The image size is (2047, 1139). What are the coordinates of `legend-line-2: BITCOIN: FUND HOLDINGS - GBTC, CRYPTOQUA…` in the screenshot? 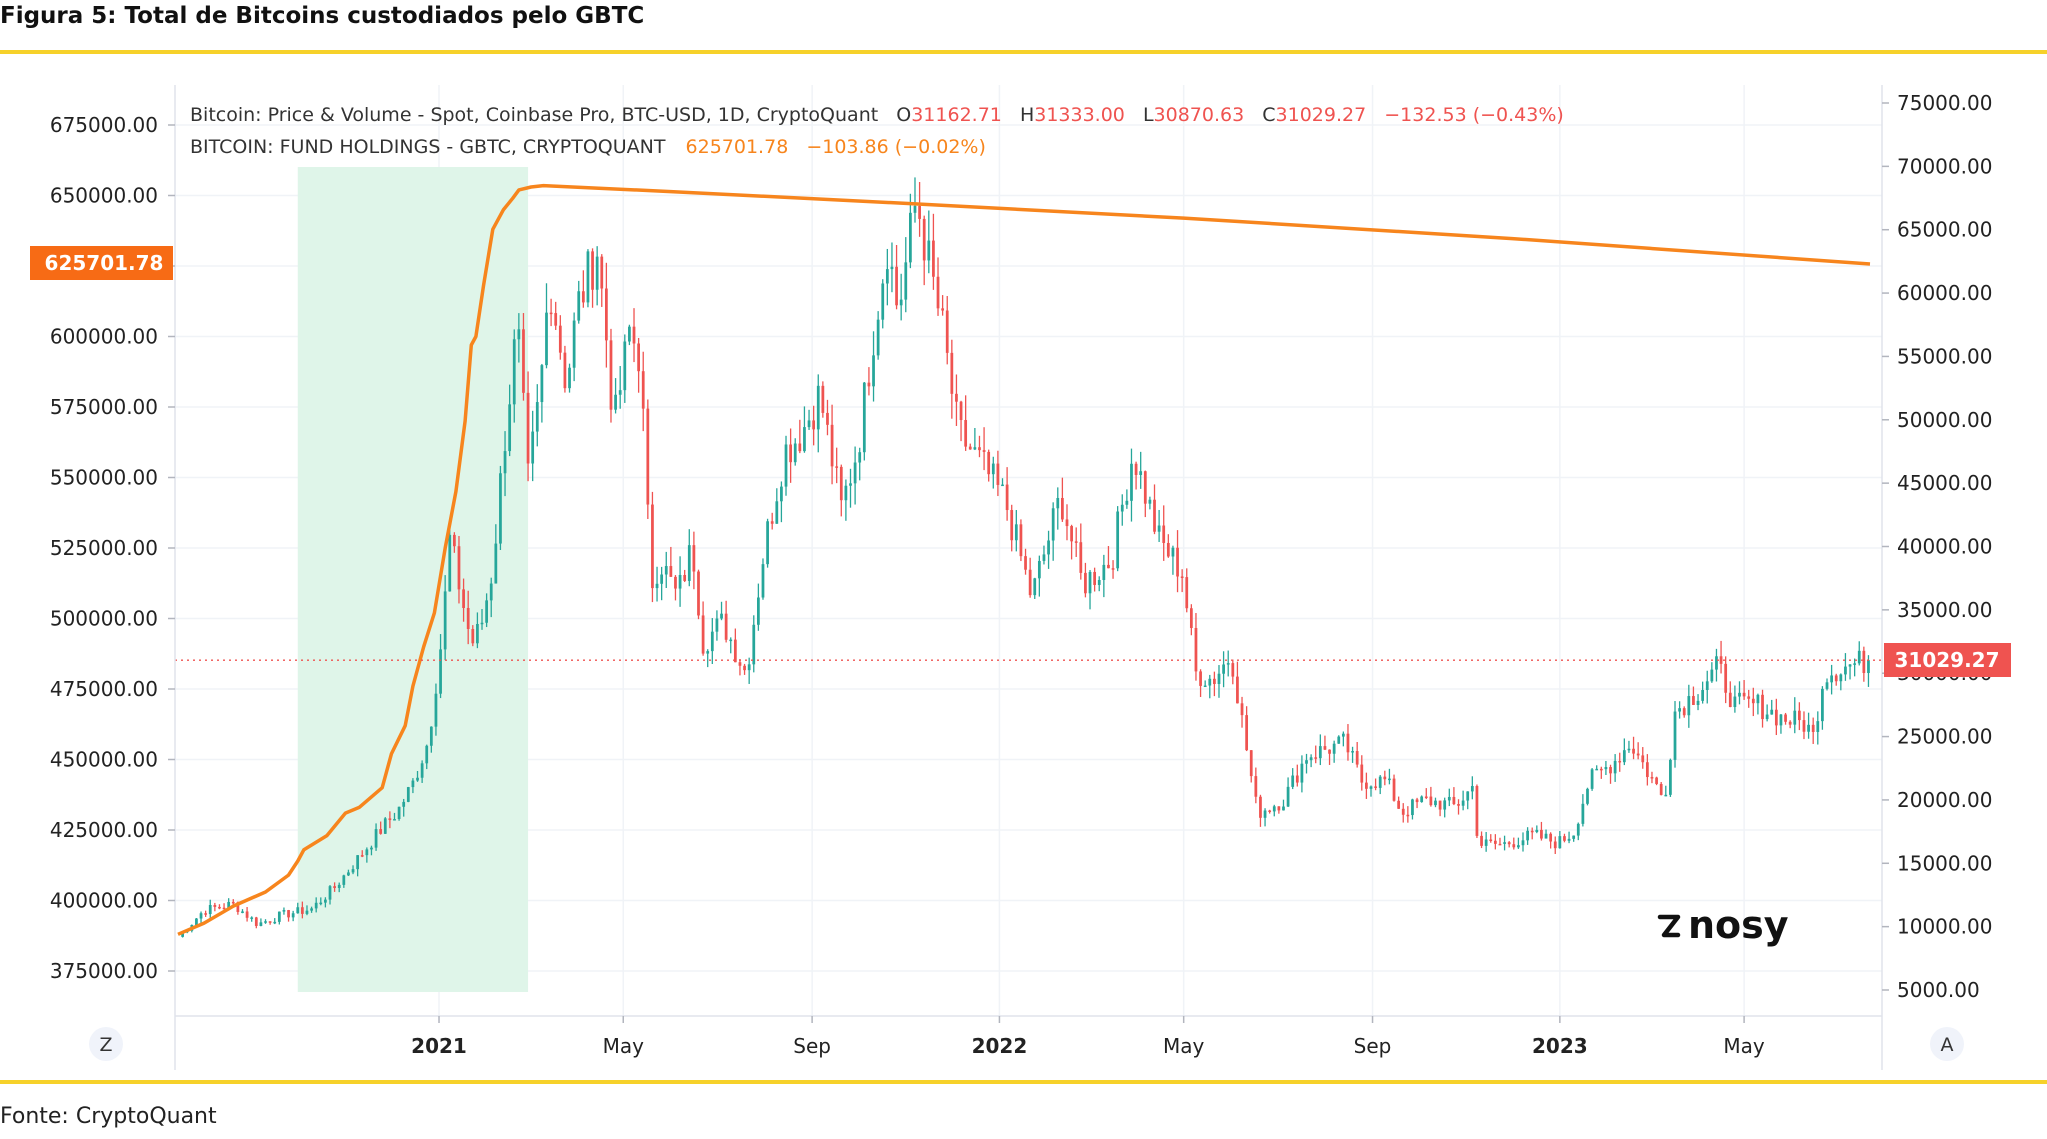 It's located at (588, 147).